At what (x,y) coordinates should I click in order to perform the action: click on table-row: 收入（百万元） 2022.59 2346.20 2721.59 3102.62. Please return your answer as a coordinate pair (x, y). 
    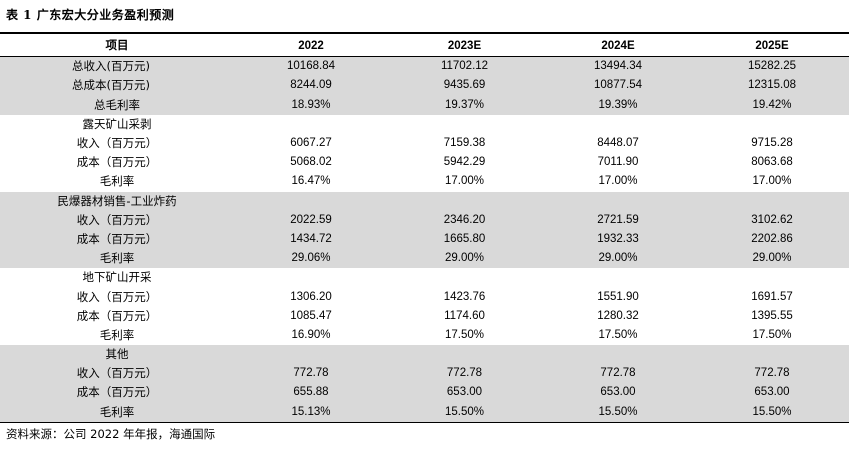
    Looking at the image, I should click on (424, 220).